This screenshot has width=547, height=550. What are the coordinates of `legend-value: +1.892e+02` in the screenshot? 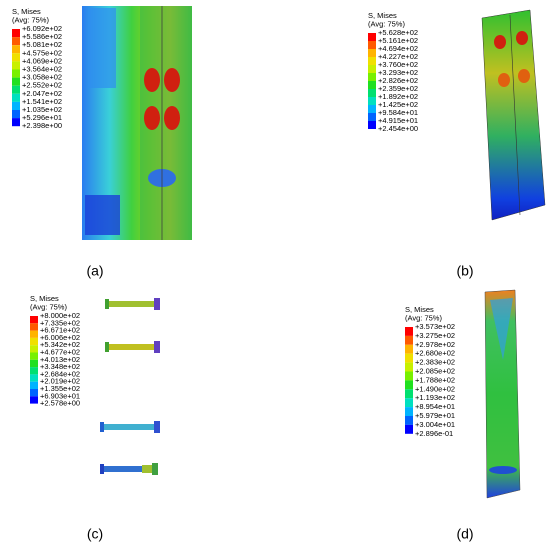 It's located at (398, 96).